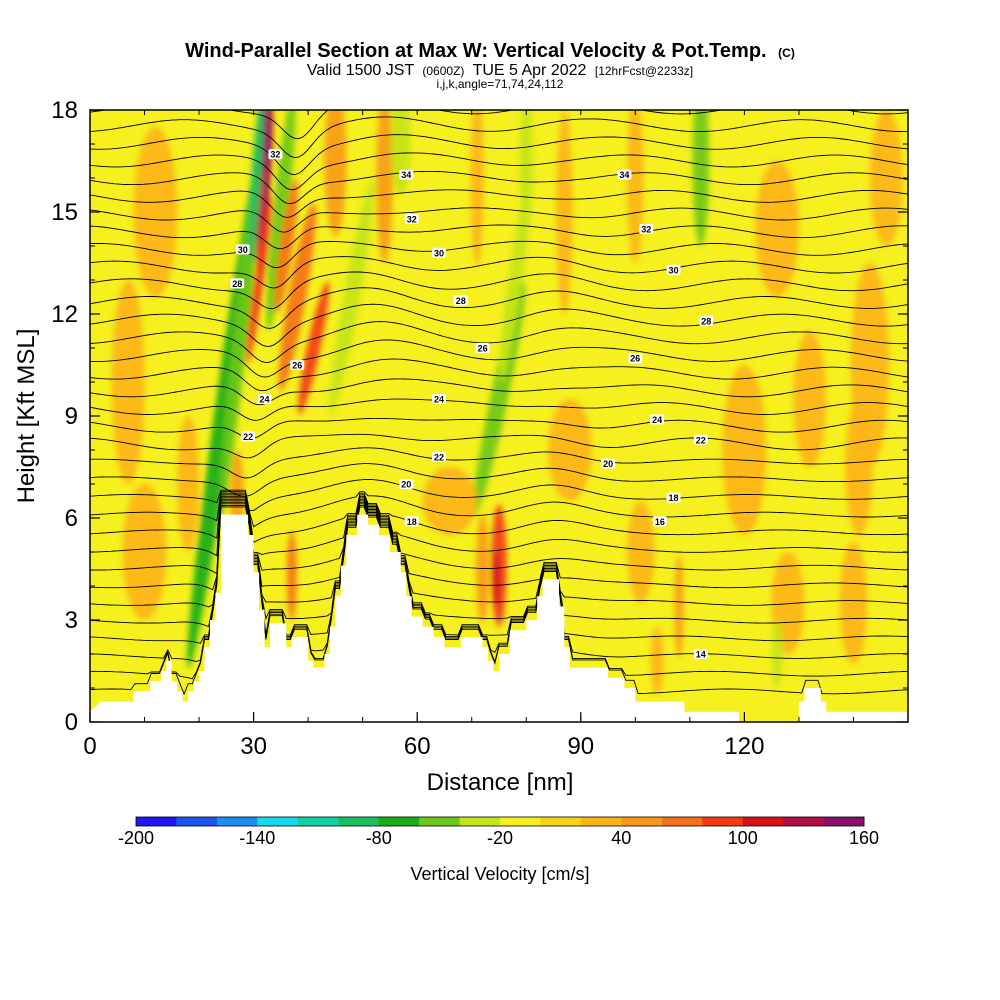  Describe the element at coordinates (864, 838) in the screenshot. I see `colorbar-tick-label: 160` at that location.